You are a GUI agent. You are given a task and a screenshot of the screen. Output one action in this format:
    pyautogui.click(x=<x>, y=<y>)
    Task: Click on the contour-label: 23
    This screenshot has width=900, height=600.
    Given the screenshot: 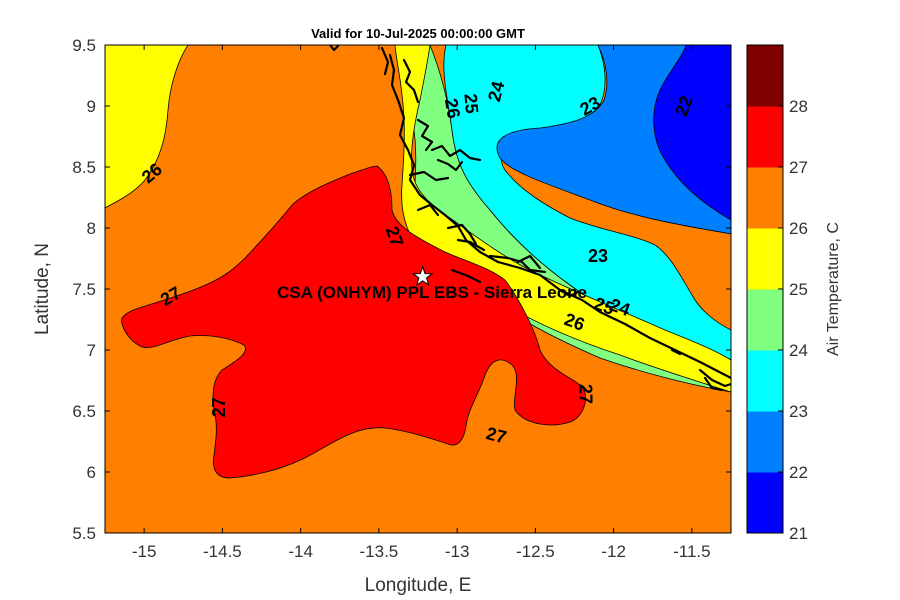 What is the action you would take?
    pyautogui.click(x=598, y=256)
    